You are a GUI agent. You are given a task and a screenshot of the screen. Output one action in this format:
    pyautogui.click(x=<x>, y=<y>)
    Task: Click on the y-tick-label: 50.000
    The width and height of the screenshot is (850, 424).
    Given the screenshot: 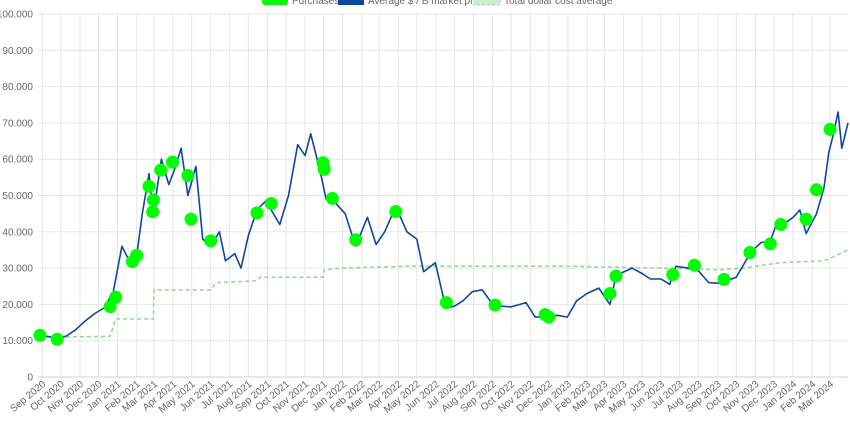 What is the action you would take?
    pyautogui.click(x=17, y=196)
    